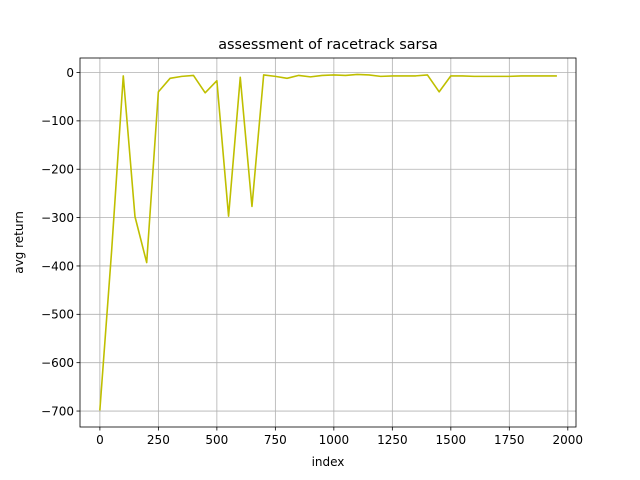 The image size is (640, 480). What do you see at coordinates (57, 121) in the screenshot?
I see `y-tick-label: −100` at bounding box center [57, 121].